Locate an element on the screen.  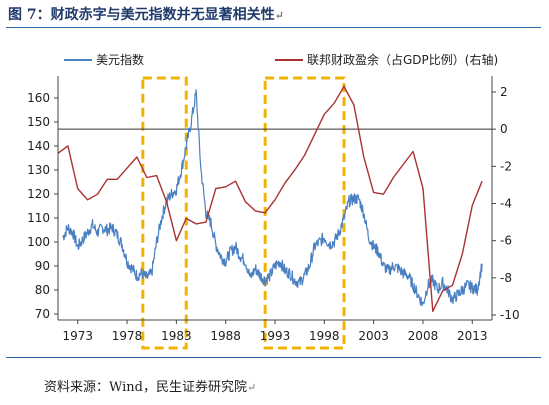
legend-label-1: 美元指数 is located at coordinates (120, 59).